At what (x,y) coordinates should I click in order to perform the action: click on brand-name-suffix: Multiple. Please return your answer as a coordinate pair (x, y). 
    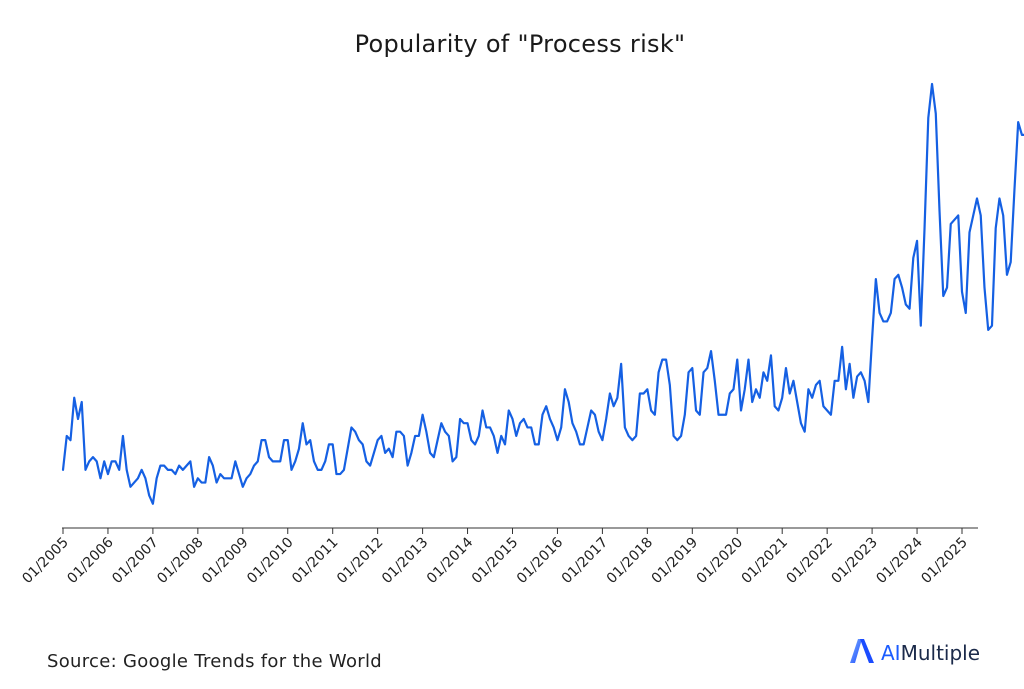
    Looking at the image, I should click on (940, 653).